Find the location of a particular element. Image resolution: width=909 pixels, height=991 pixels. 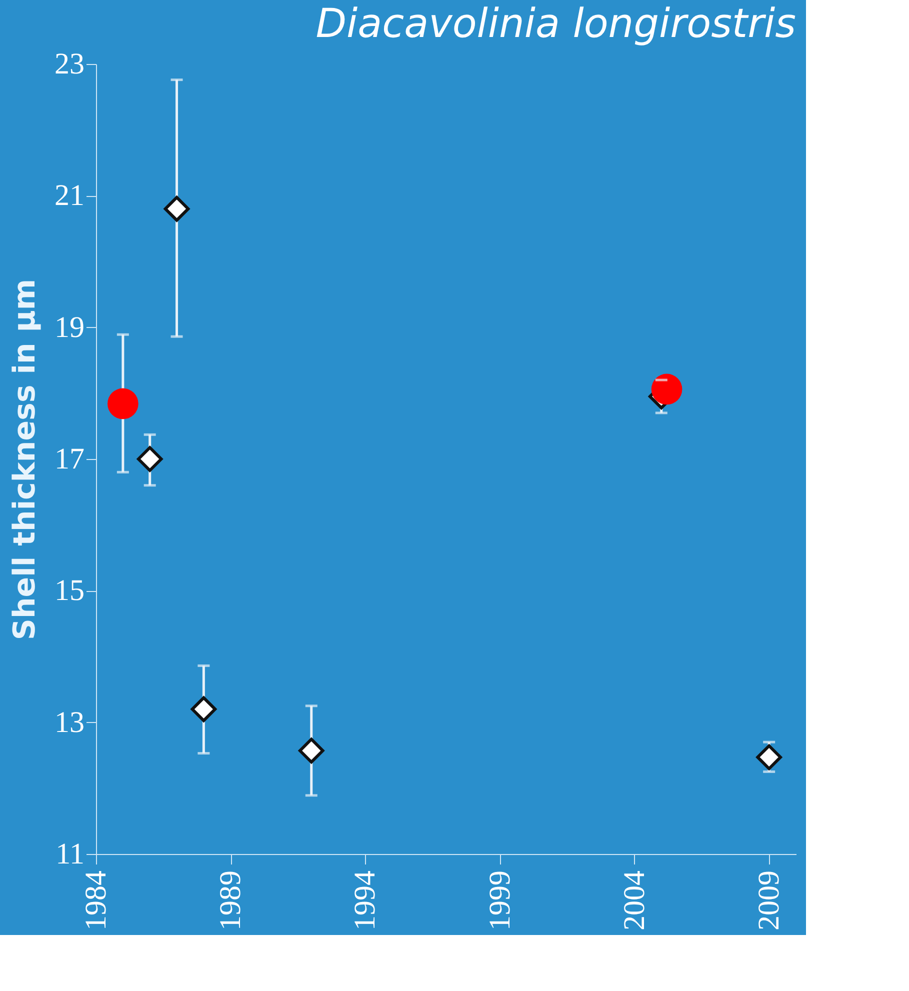

x-tick-label: 1989 is located at coordinates (231, 900).